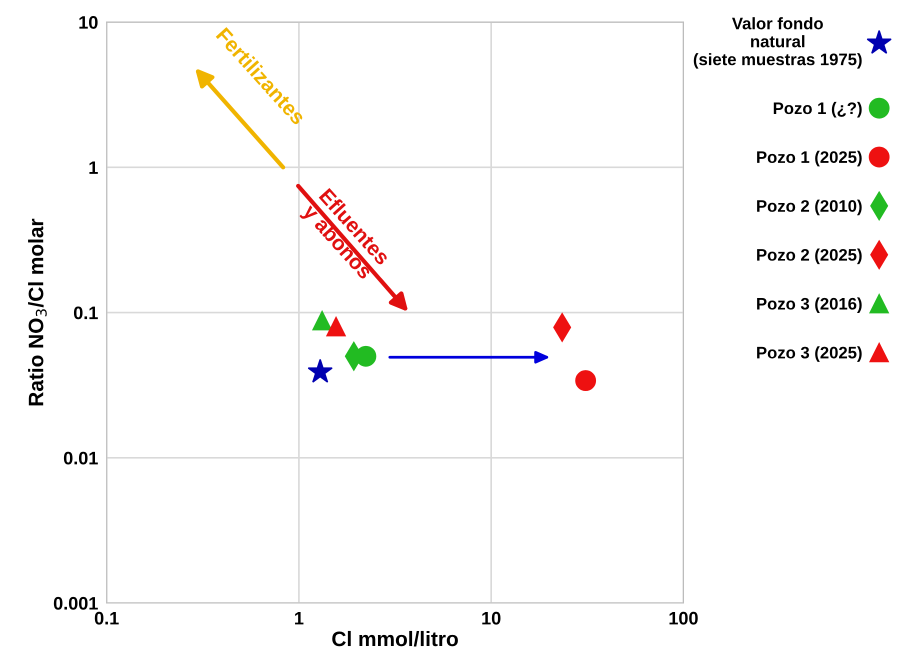  I want to click on y-tick-label: 1, so click(93, 167).